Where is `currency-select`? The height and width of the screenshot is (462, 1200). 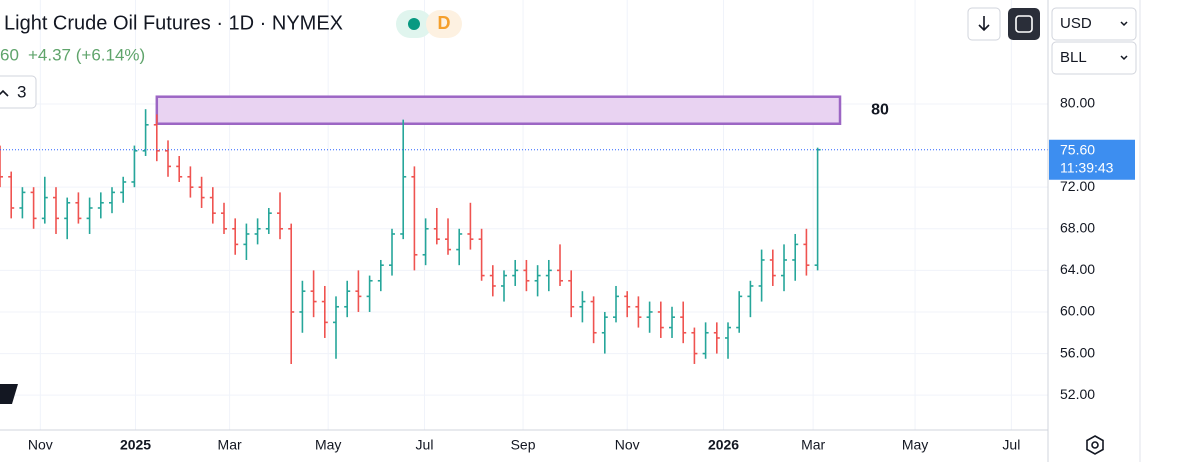 currency-select is located at coordinates (1094, 24).